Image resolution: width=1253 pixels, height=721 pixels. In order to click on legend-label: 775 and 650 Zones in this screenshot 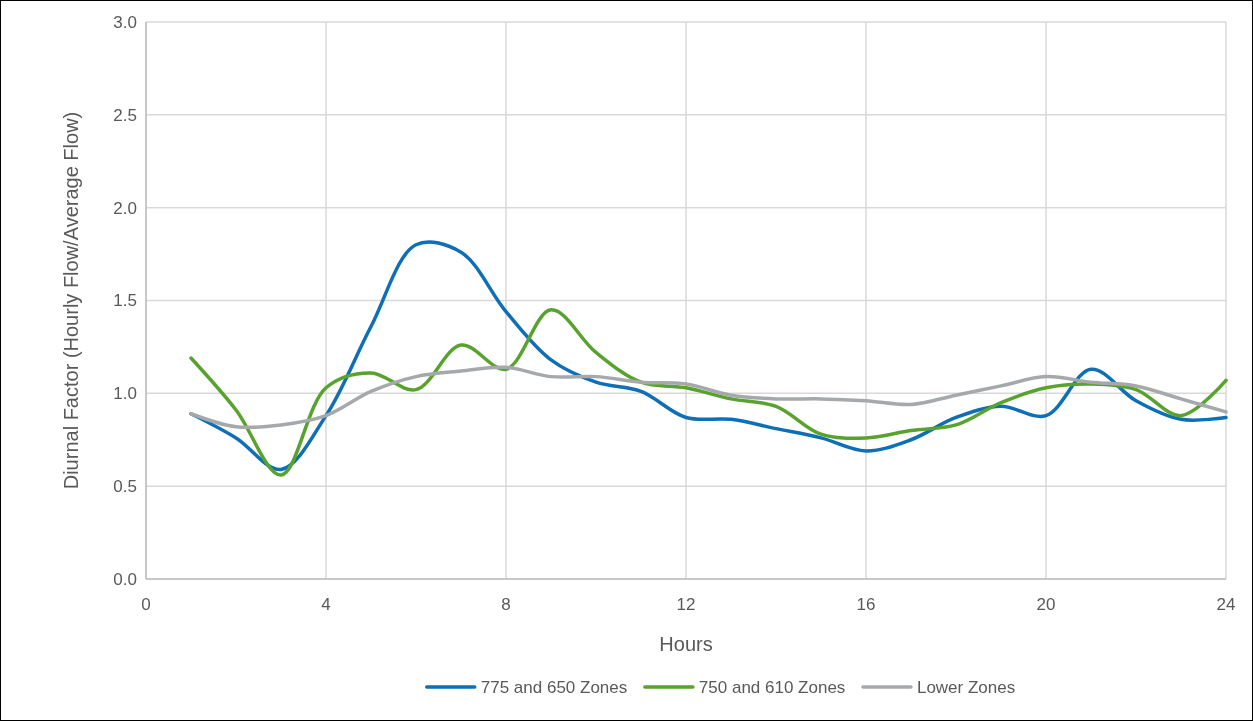, I will do `click(554, 687)`.